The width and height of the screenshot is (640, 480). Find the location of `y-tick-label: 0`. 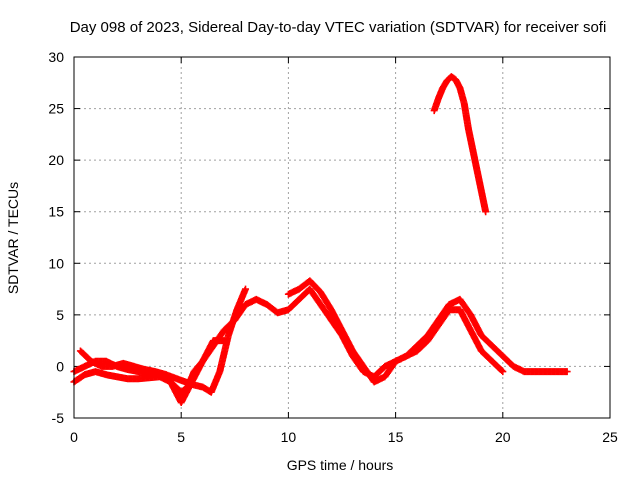

y-tick-label: 0 is located at coordinates (60, 366).